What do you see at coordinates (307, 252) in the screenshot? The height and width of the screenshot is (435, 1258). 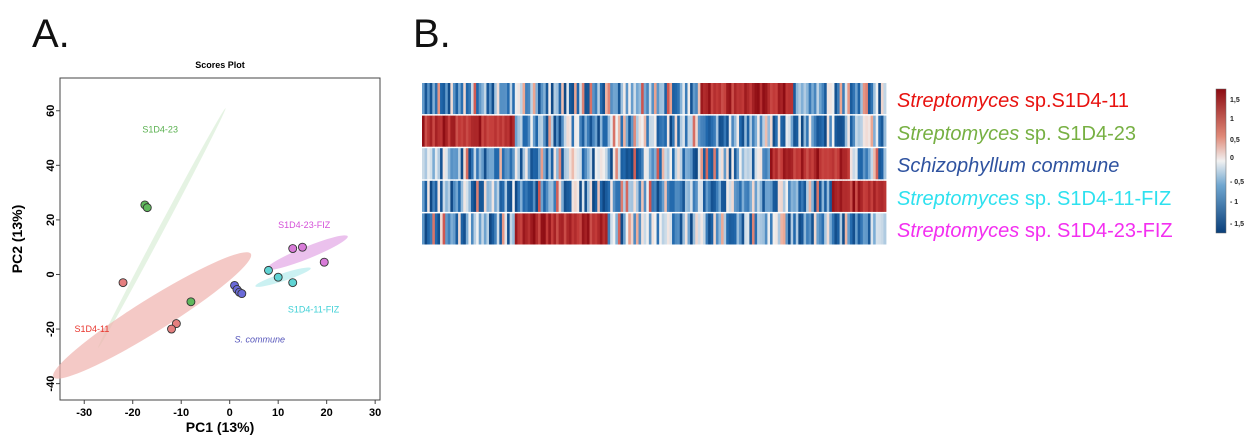 I see `confidence-ellipse` at bounding box center [307, 252].